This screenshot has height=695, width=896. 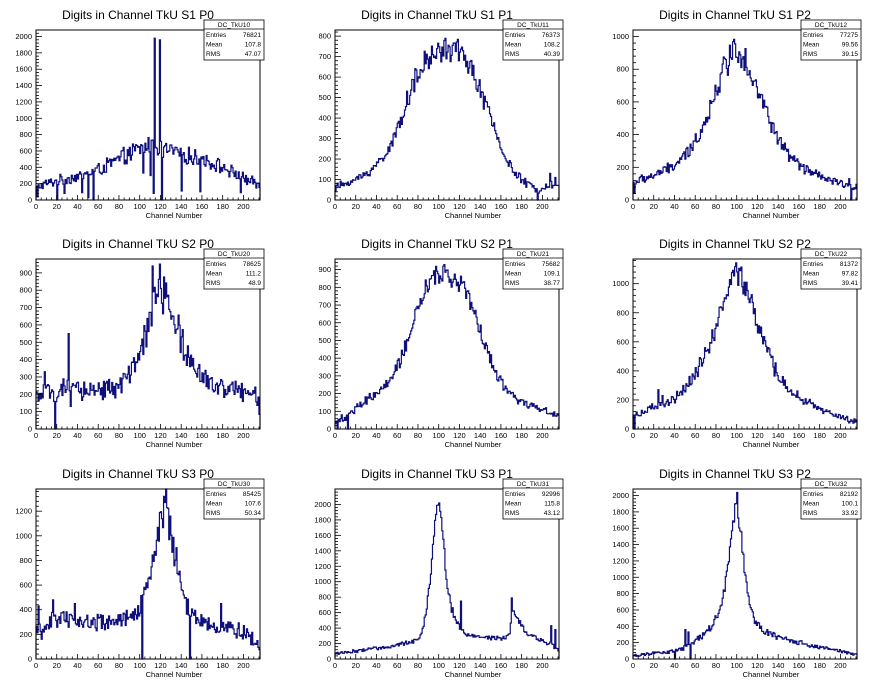 What do you see at coordinates (254, 283) in the screenshot?
I see `stats-rms-value: 48.9` at bounding box center [254, 283].